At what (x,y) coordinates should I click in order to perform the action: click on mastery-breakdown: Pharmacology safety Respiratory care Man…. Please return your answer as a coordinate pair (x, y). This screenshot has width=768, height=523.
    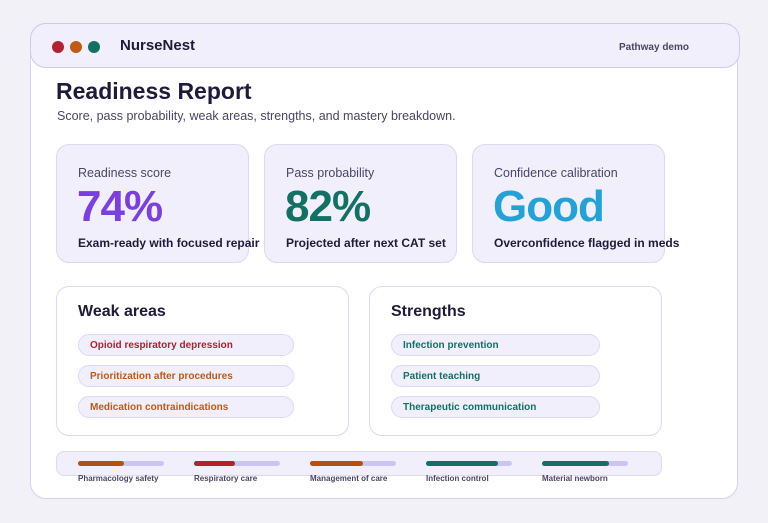
    Looking at the image, I should click on (359, 467).